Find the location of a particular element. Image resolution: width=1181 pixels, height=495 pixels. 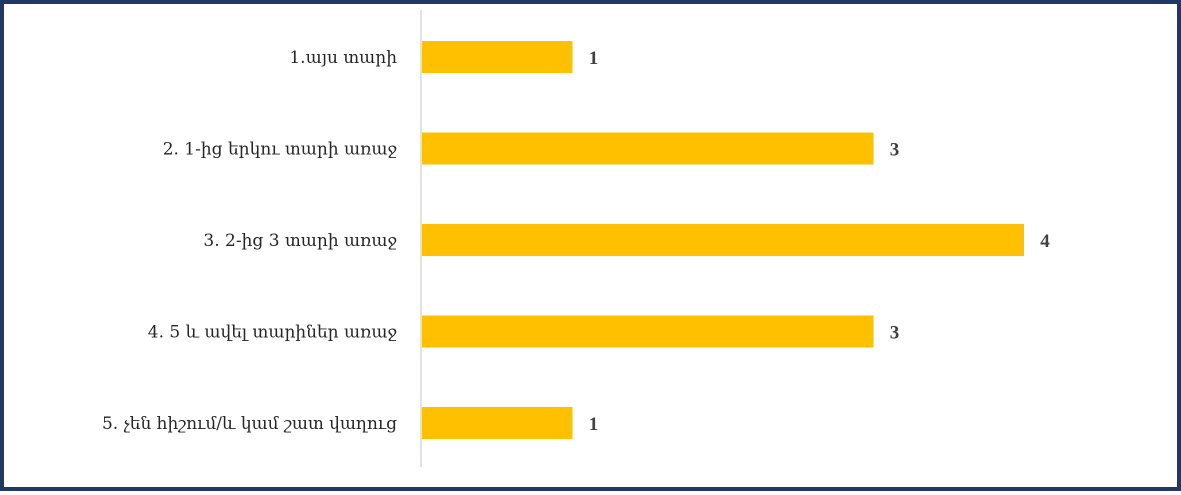

category-label-4: 4. 5 և ավել տարիներ առաջ is located at coordinates (272, 333).